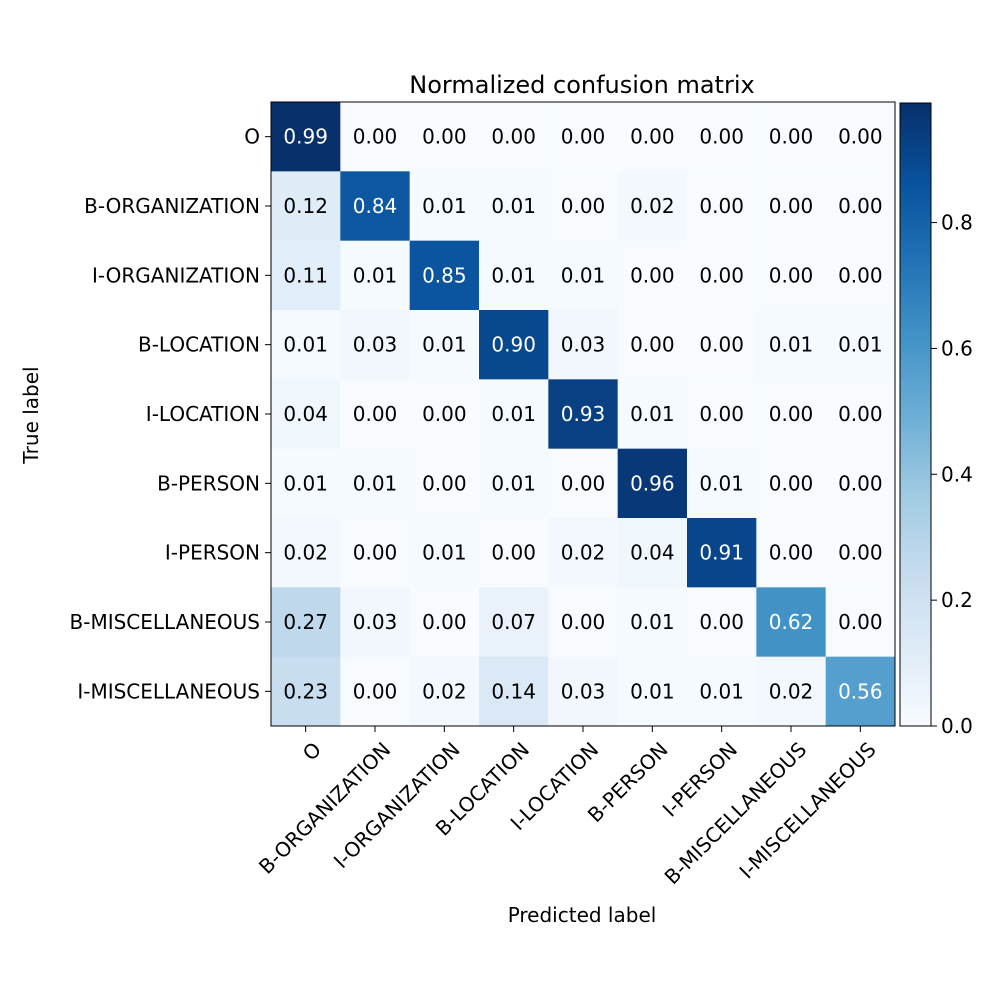  What do you see at coordinates (513, 622) in the screenshot?
I see `matrix-cell-value: 0.07` at bounding box center [513, 622].